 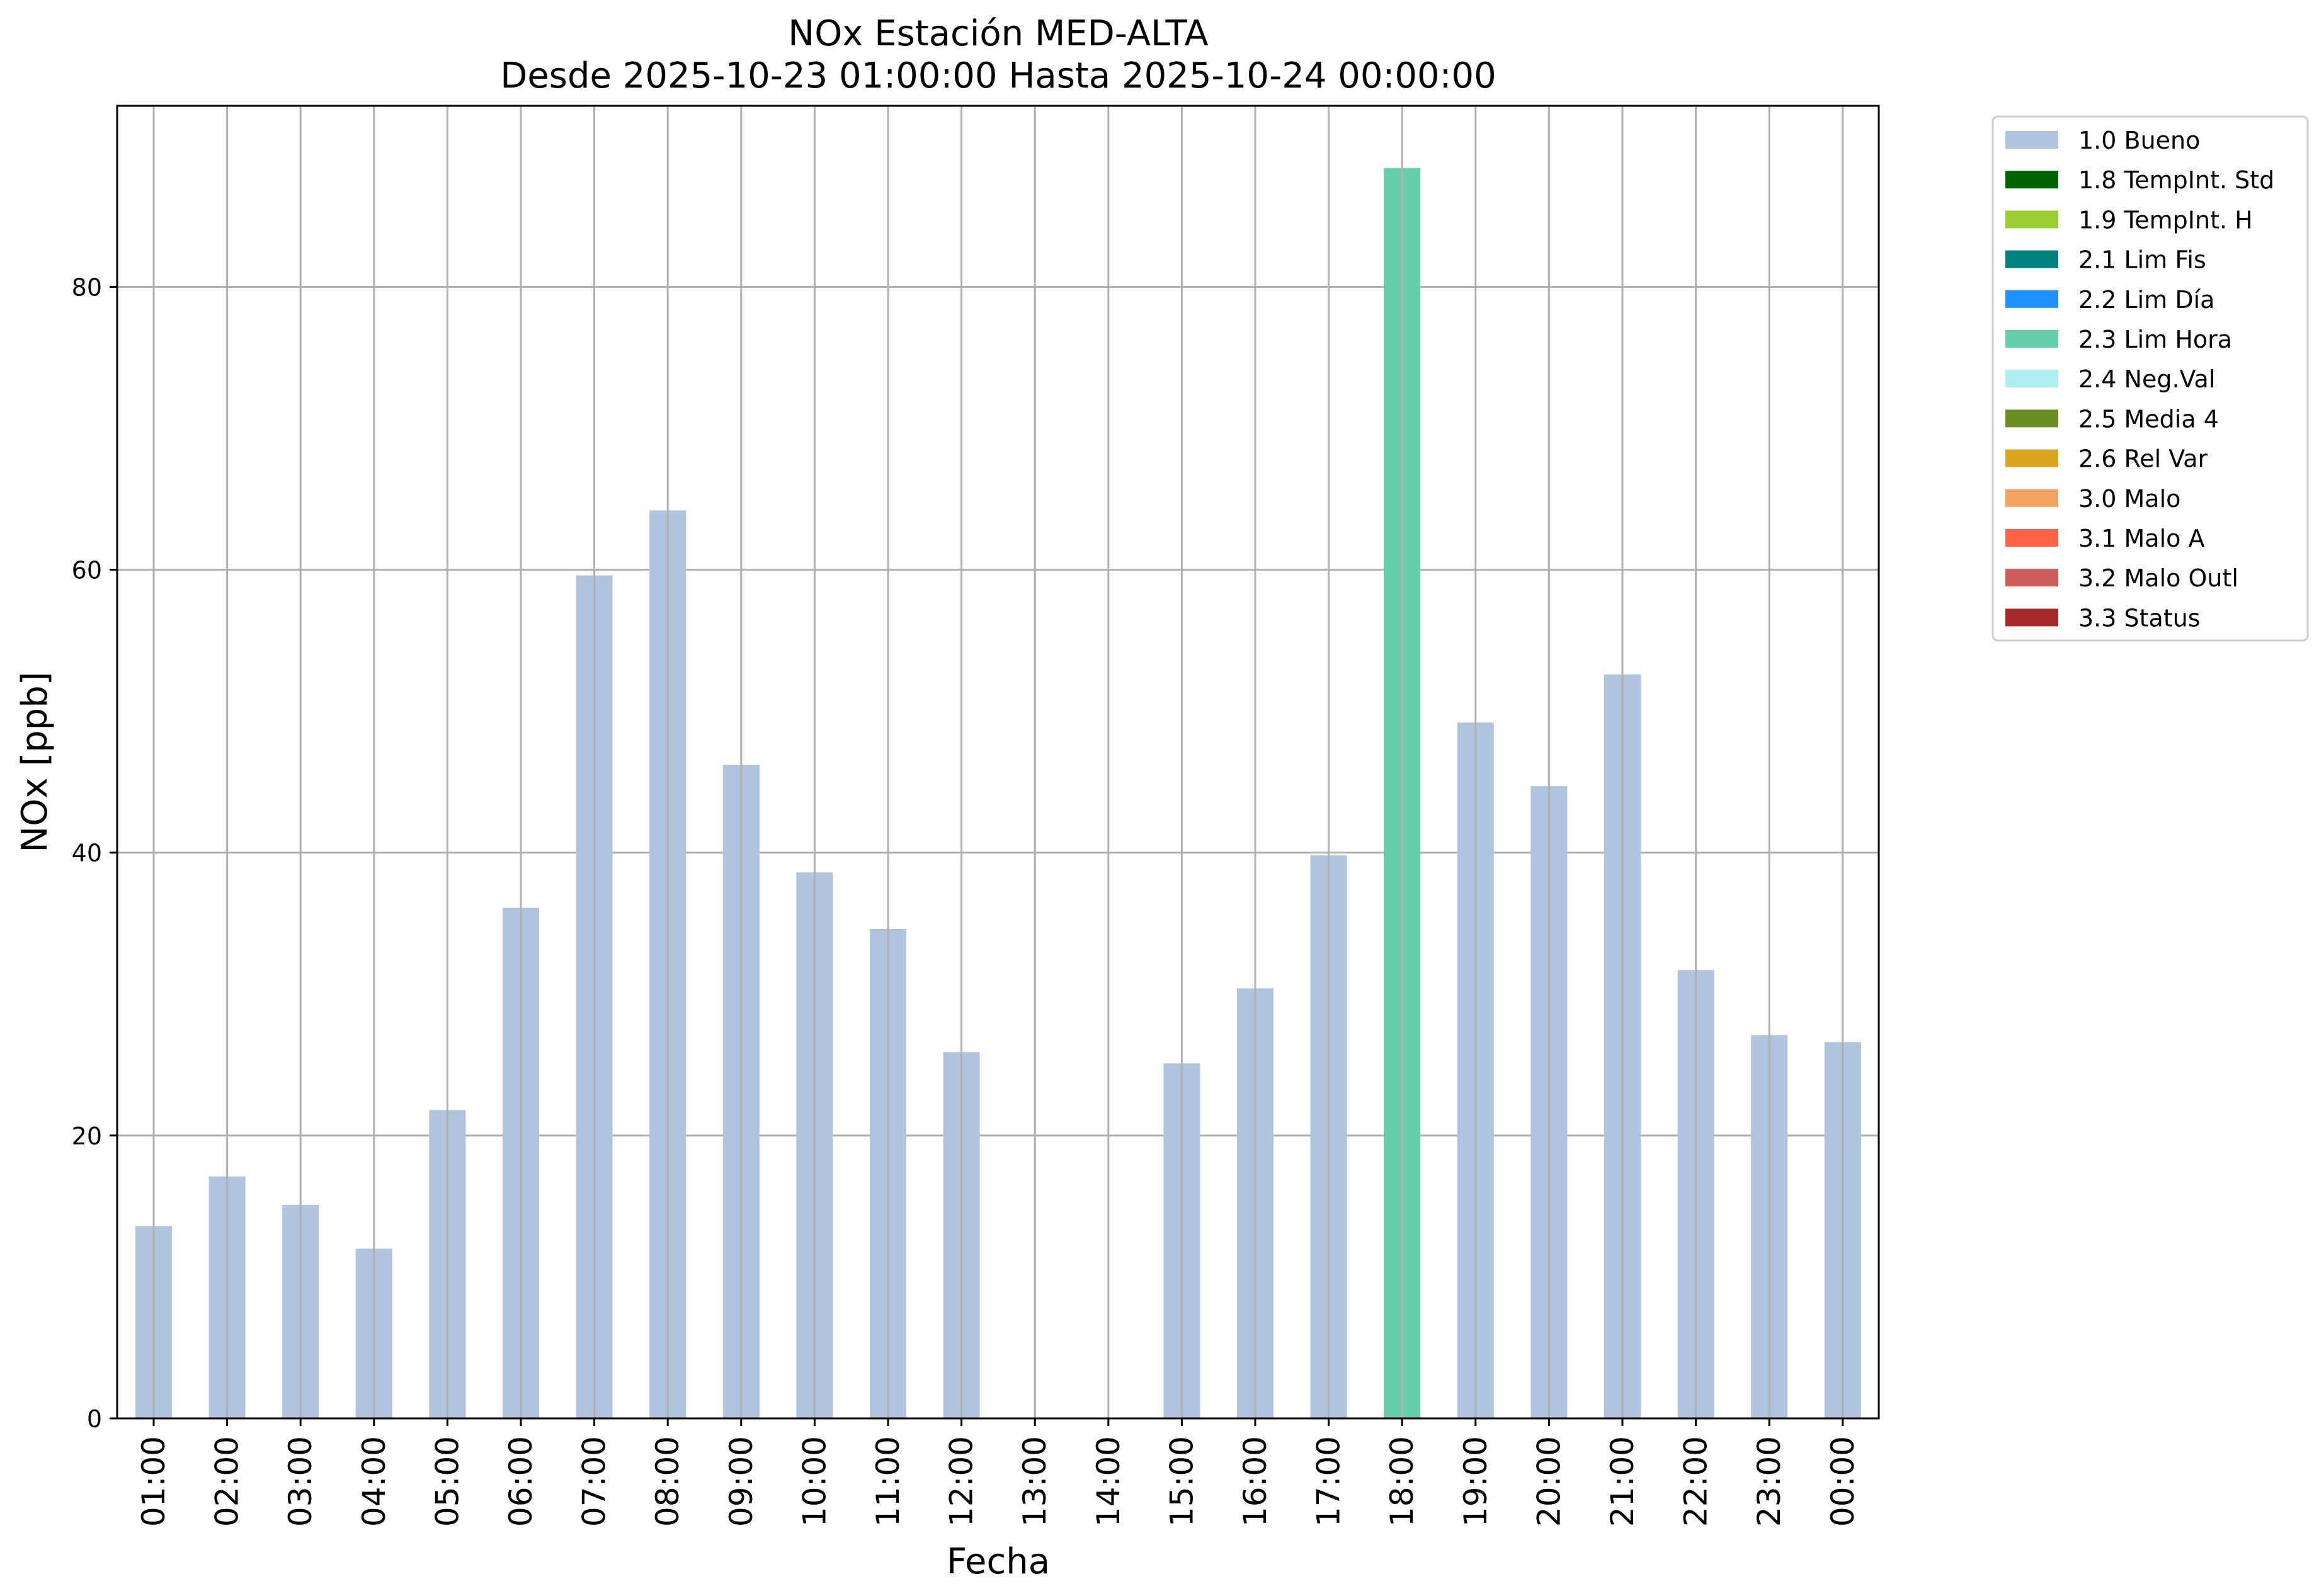 I want to click on x-tick-label: 03:00, so click(x=300, y=1481).